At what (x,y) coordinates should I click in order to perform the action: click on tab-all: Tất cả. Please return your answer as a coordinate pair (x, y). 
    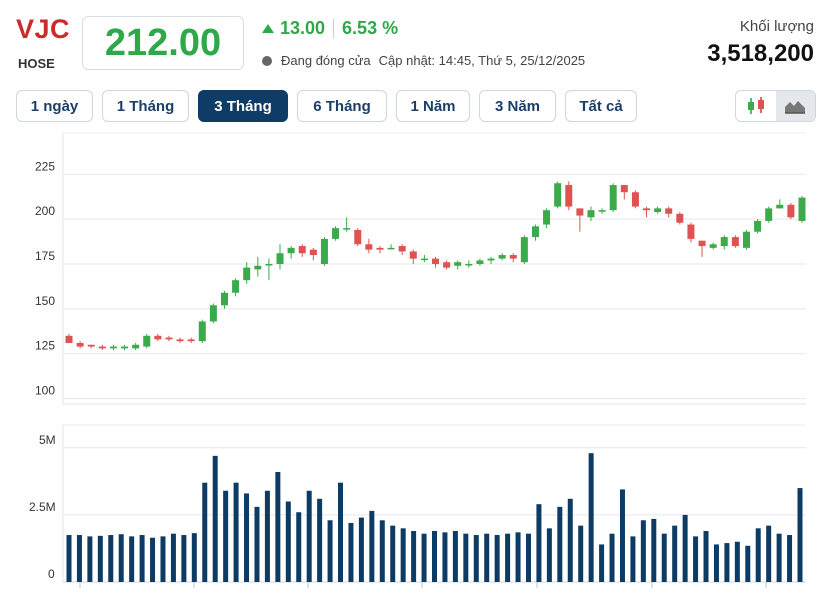
    Looking at the image, I should click on (601, 106).